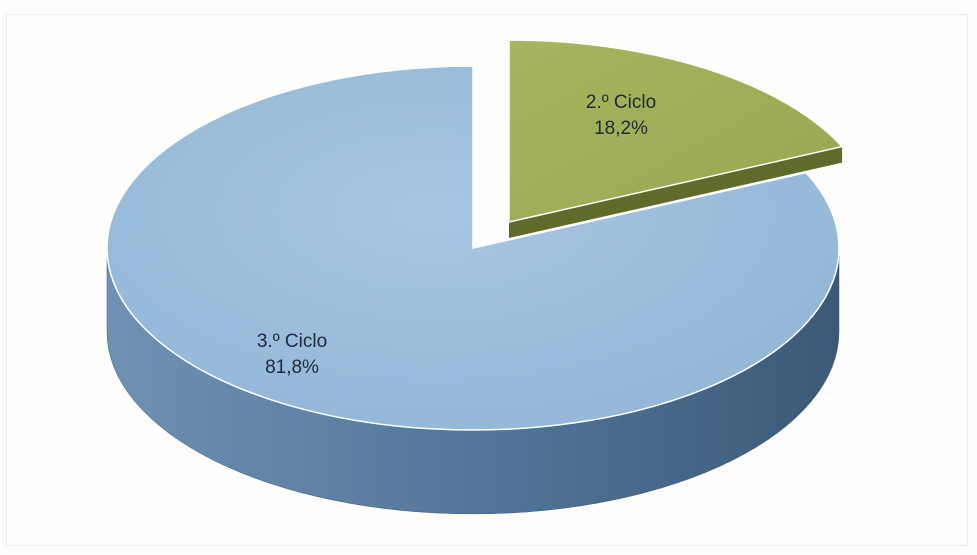 The width and height of the screenshot is (977, 555). What do you see at coordinates (676, 192) in the screenshot?
I see `slice-side-2-ciclo` at bounding box center [676, 192].